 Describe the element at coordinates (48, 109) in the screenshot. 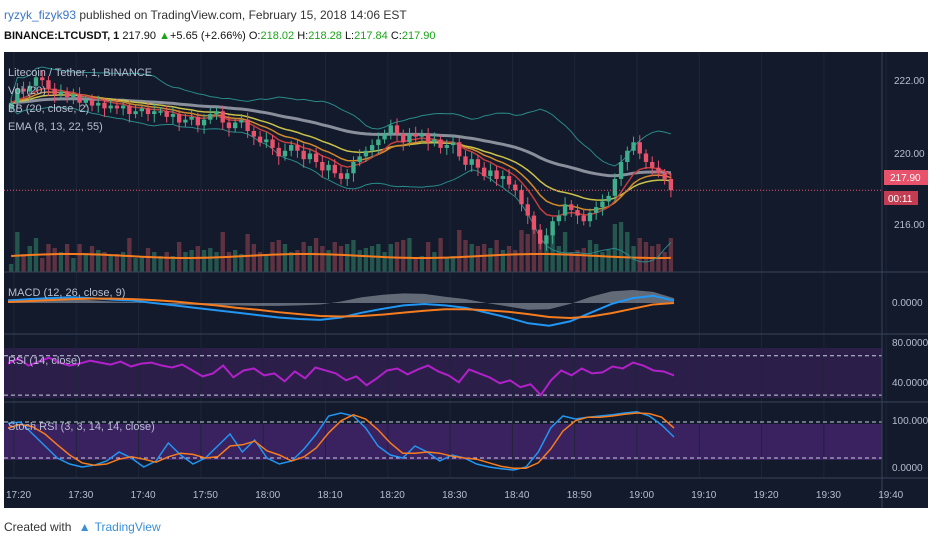

I see `bollinger-label: BB (20, close, 2)` at that location.